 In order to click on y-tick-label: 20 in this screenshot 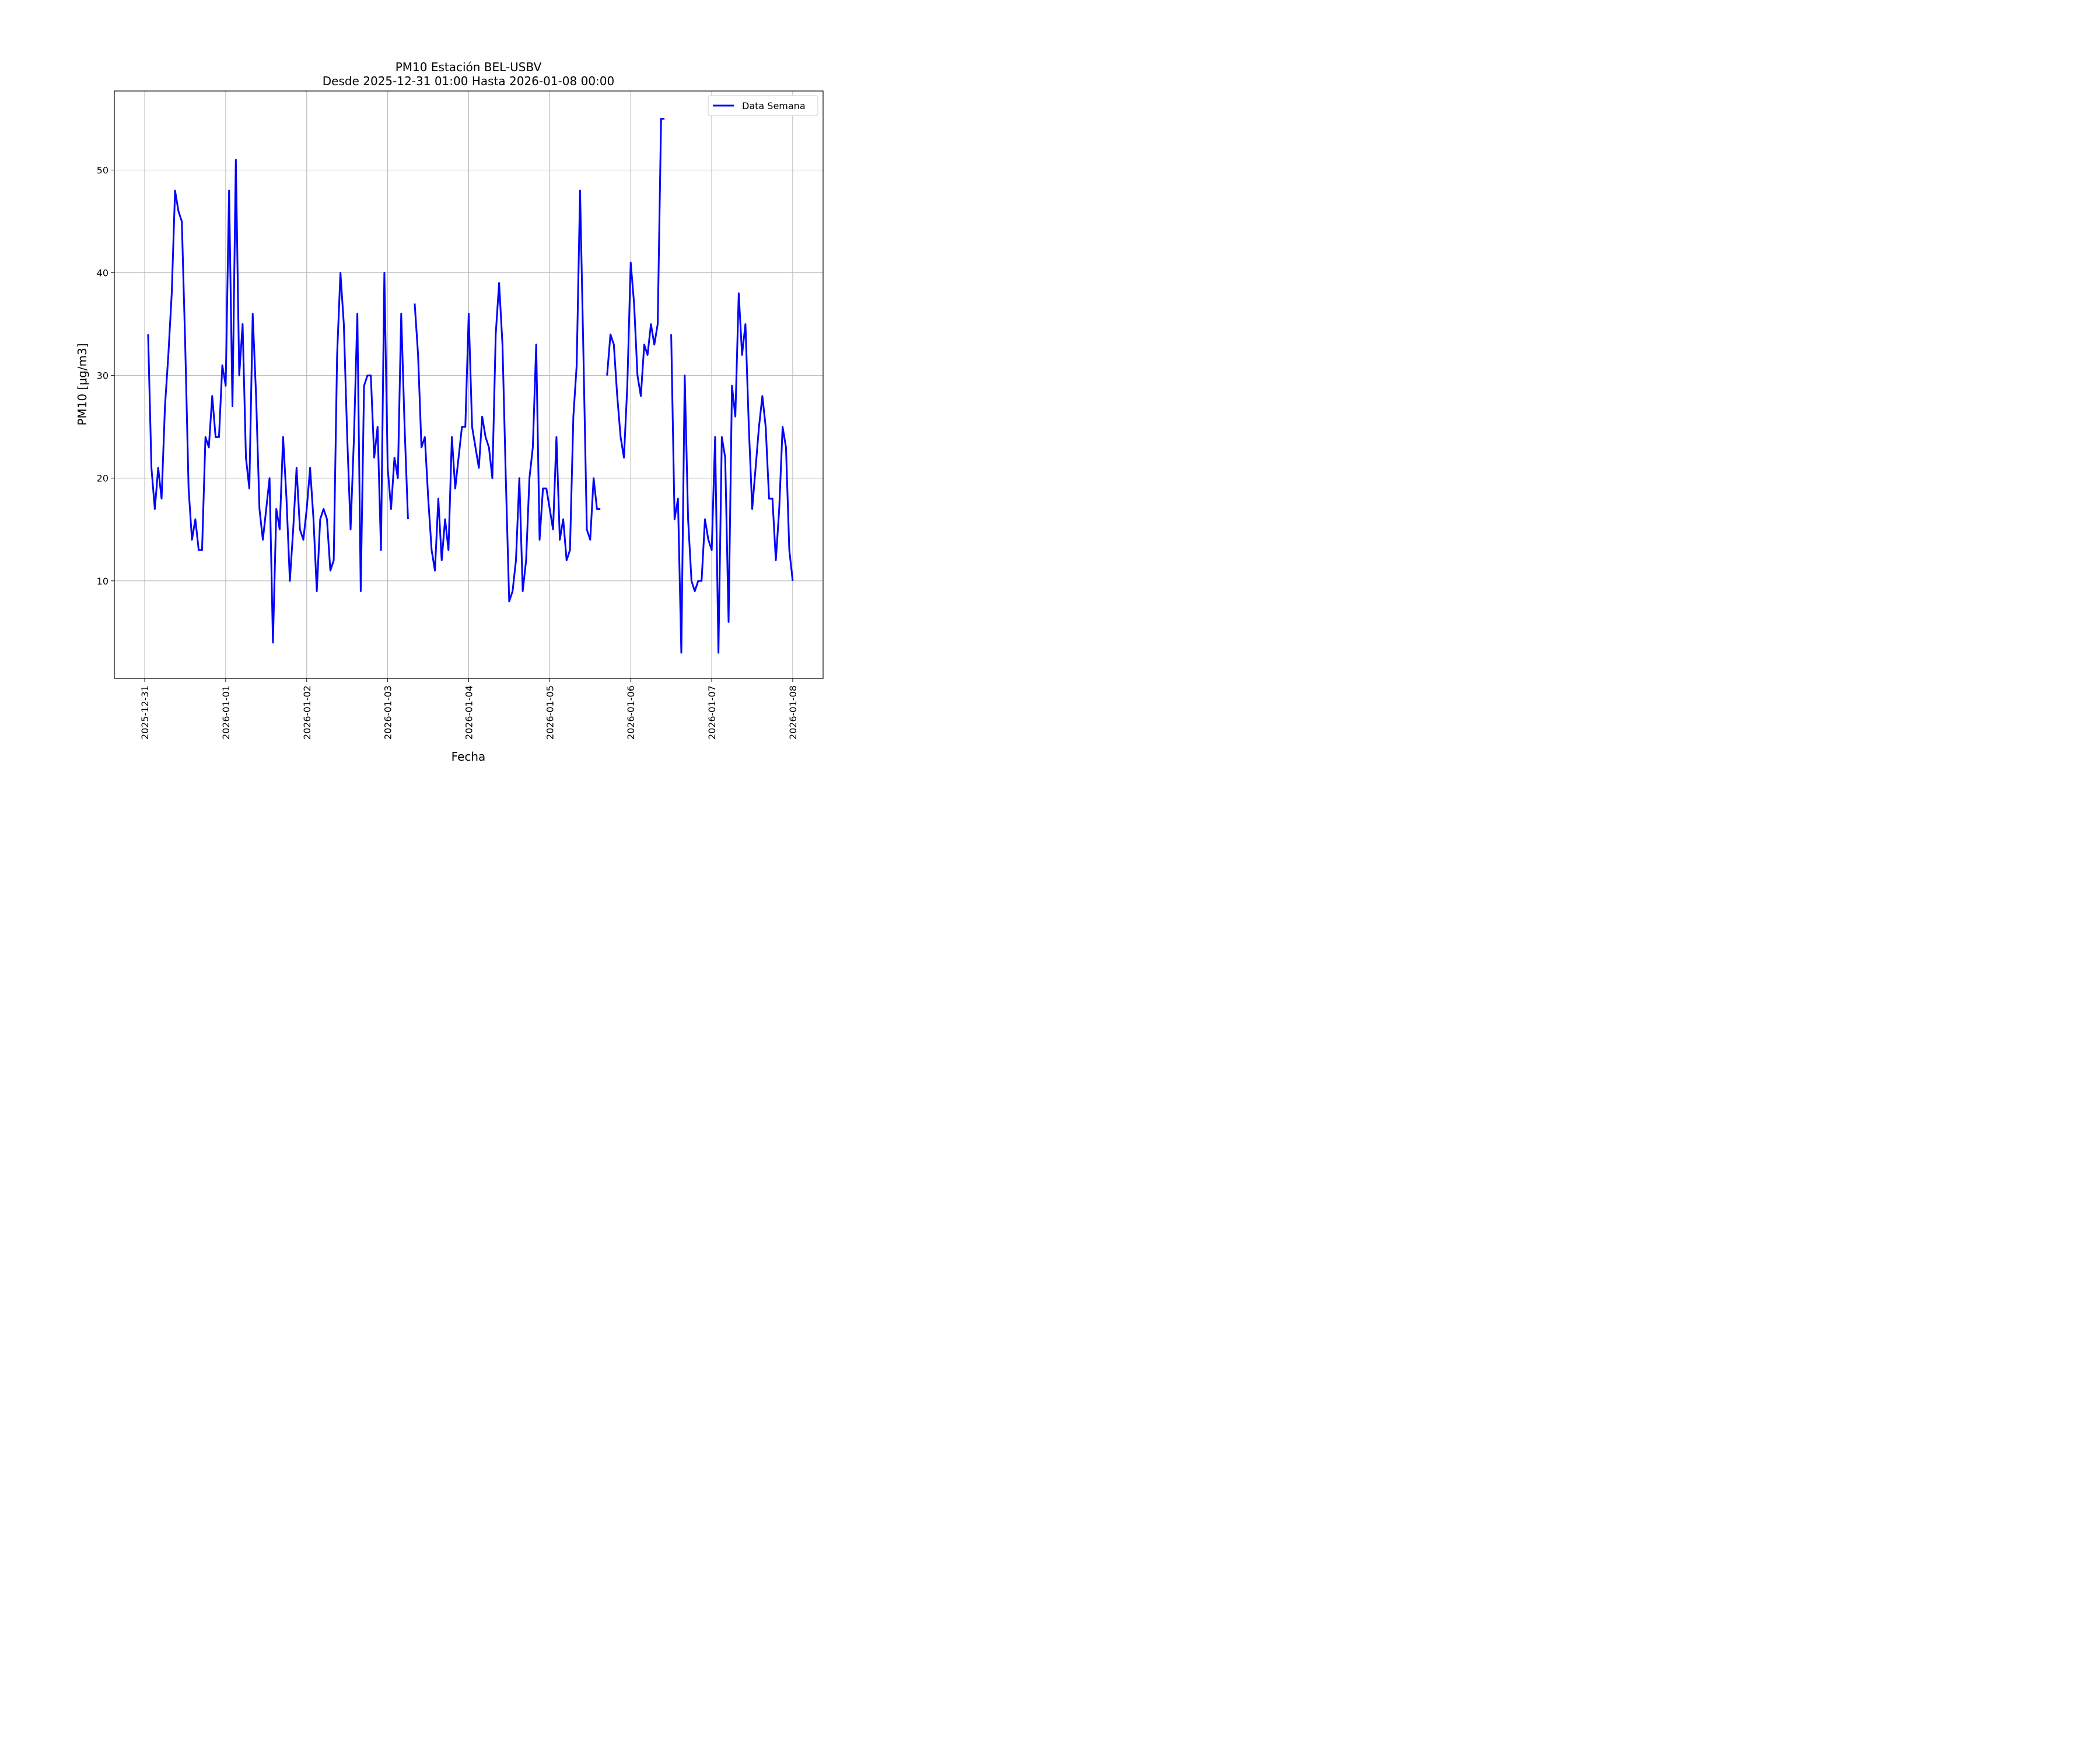, I will do `click(102, 478)`.